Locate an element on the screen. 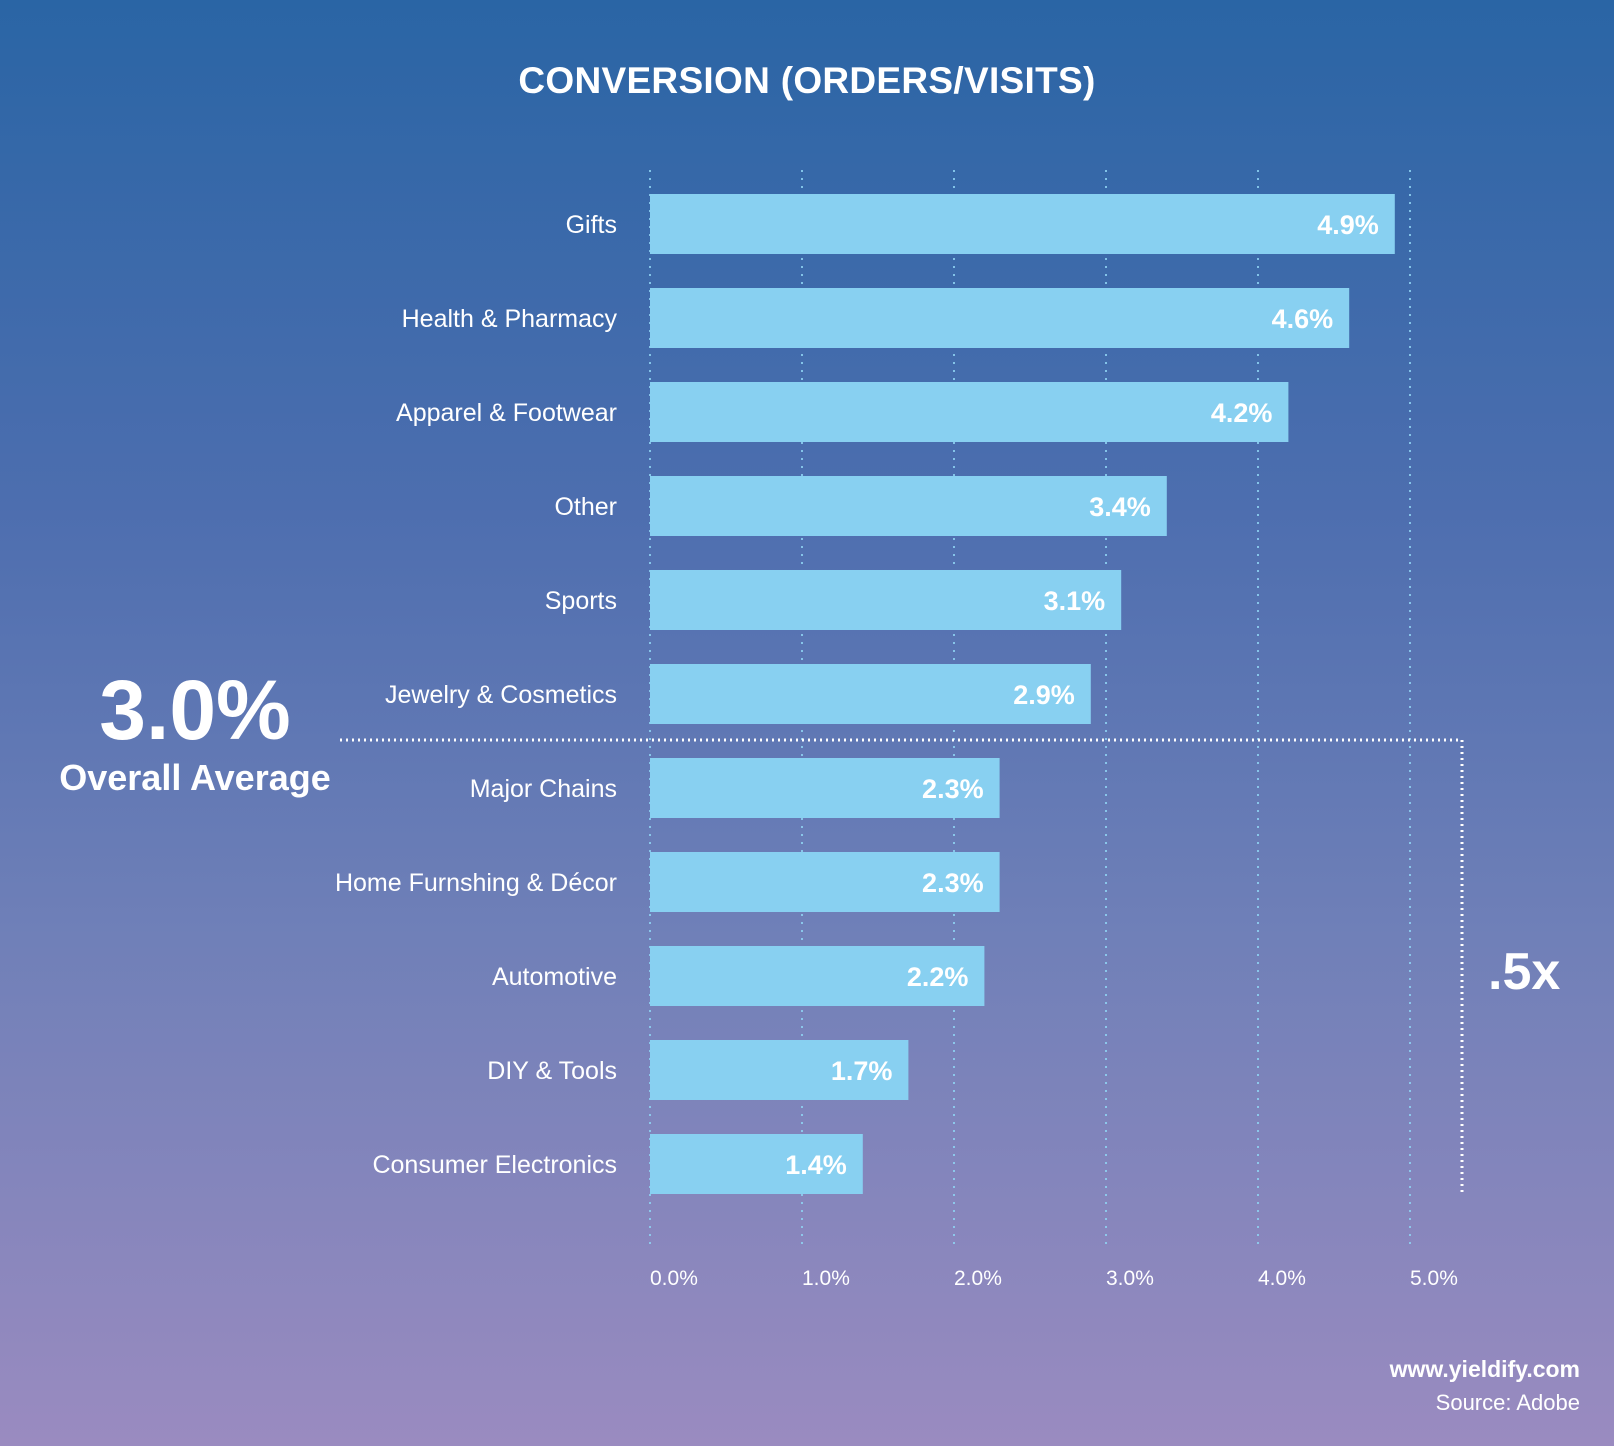  bar-value-label: 1.4% is located at coordinates (816, 1165).